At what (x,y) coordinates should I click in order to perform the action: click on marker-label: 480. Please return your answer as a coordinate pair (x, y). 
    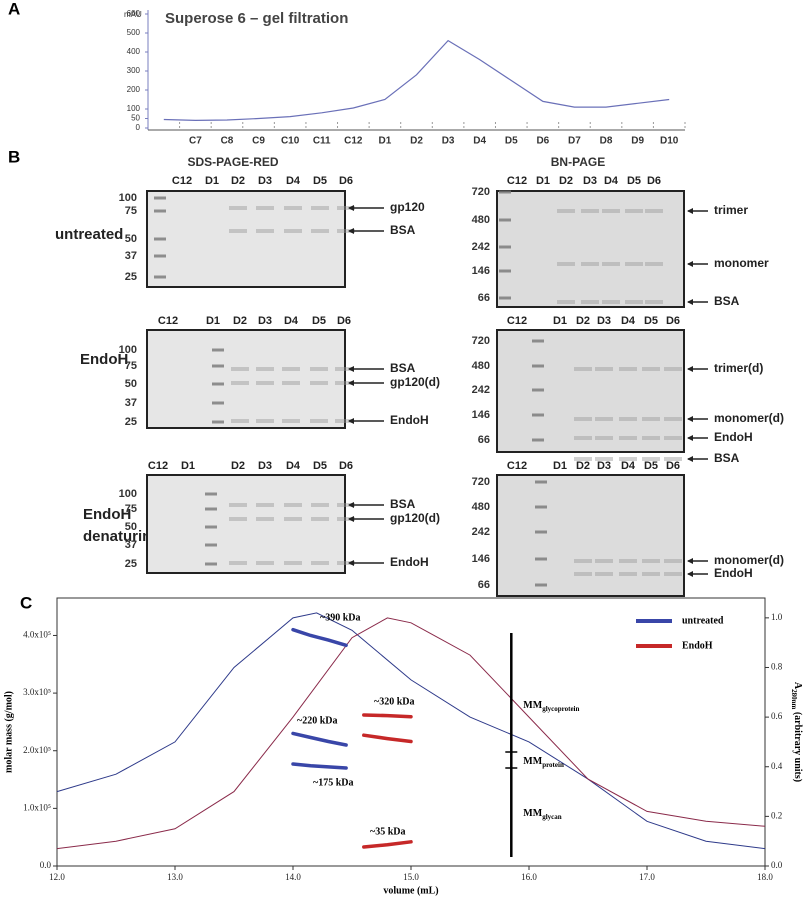
    Looking at the image, I should click on (481, 507).